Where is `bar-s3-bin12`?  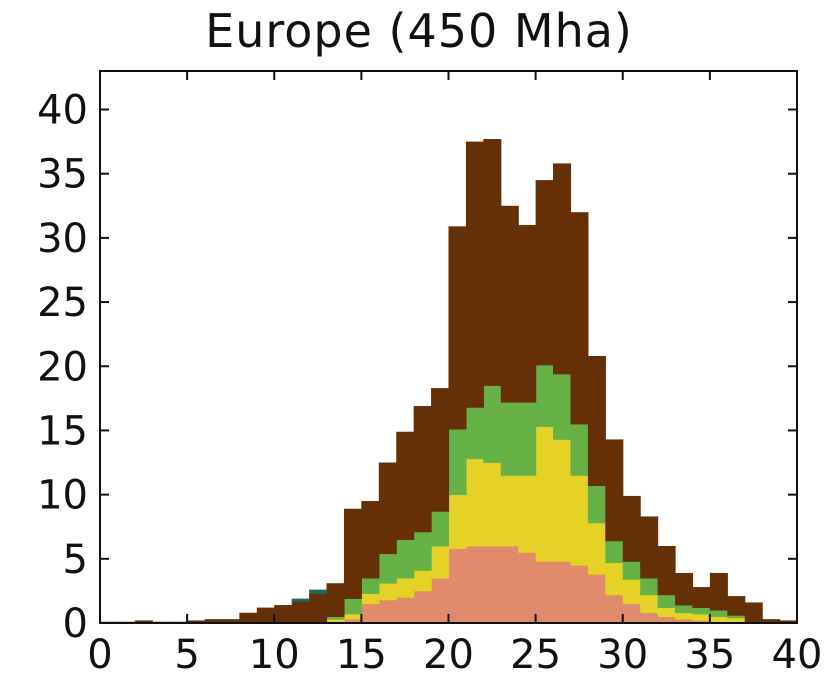 bar-s3-bin12 is located at coordinates (318, 608).